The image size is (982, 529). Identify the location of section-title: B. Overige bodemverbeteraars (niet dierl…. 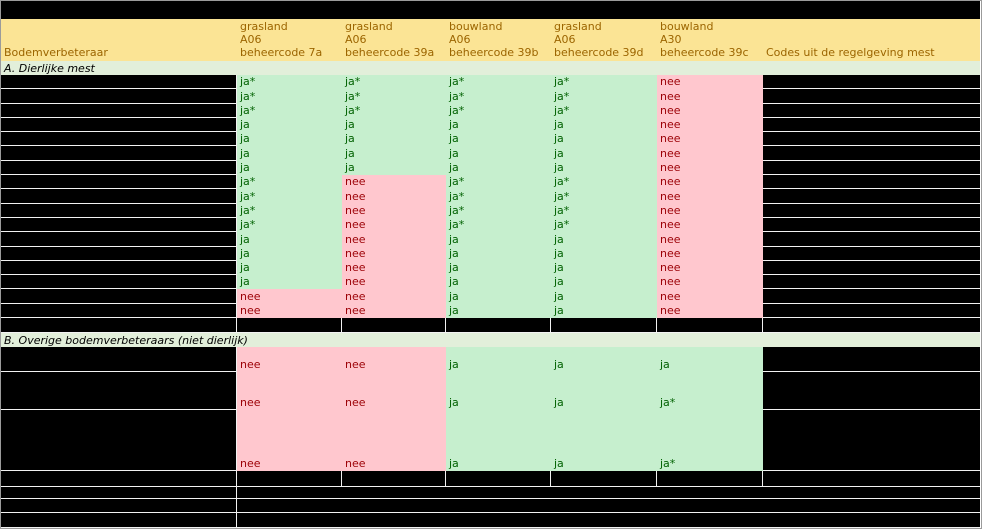
(490, 340).